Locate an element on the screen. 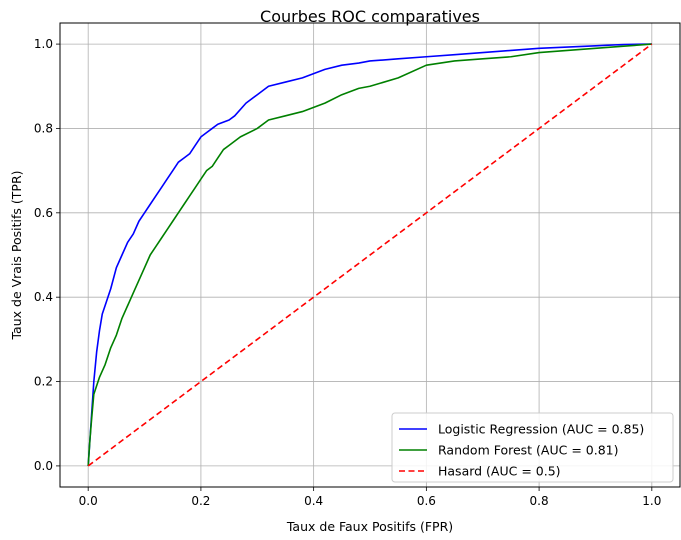  x-axis: 0.0 0.2 0.4 0.6 0.8 1.0 is located at coordinates (370, 497).